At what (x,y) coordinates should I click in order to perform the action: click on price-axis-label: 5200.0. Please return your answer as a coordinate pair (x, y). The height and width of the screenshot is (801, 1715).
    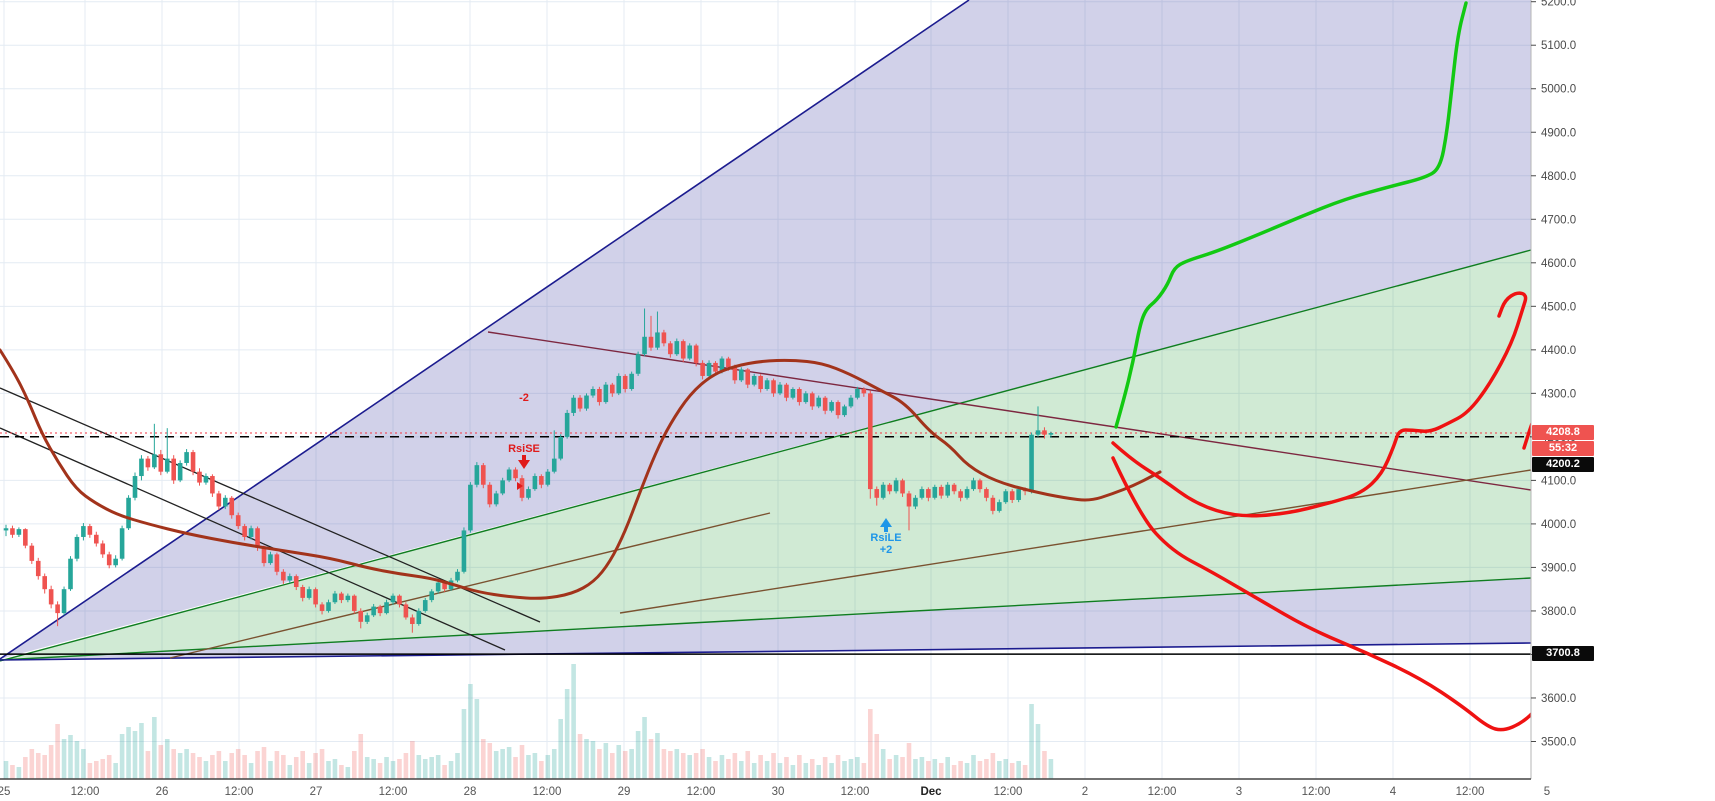
    Looking at the image, I should click on (1558, 4).